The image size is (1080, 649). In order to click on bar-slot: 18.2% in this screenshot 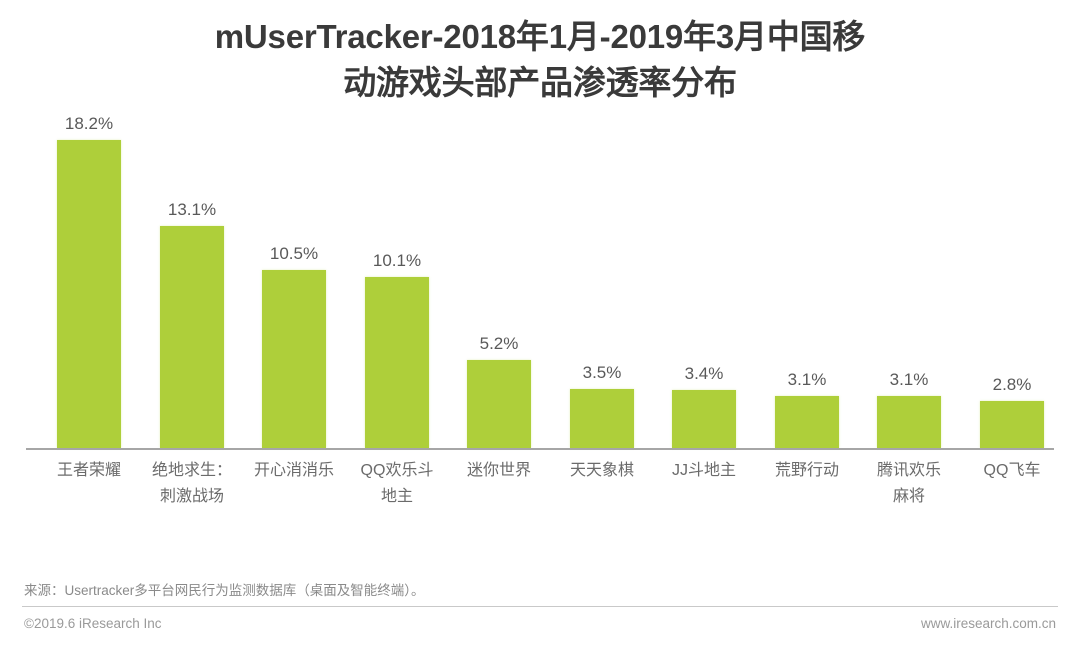, I will do `click(89, 281)`.